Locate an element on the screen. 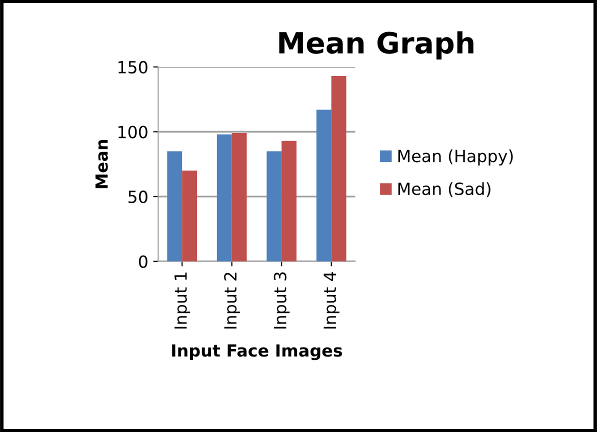 This screenshot has width=597, height=432. x-tick-label: Input 1 is located at coordinates (182, 300).